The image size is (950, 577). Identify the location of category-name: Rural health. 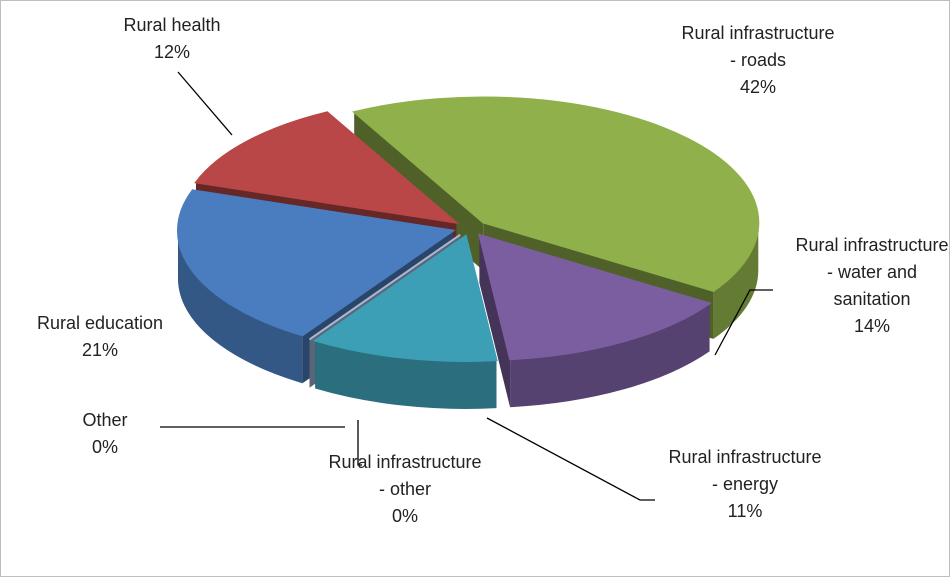
(172, 25).